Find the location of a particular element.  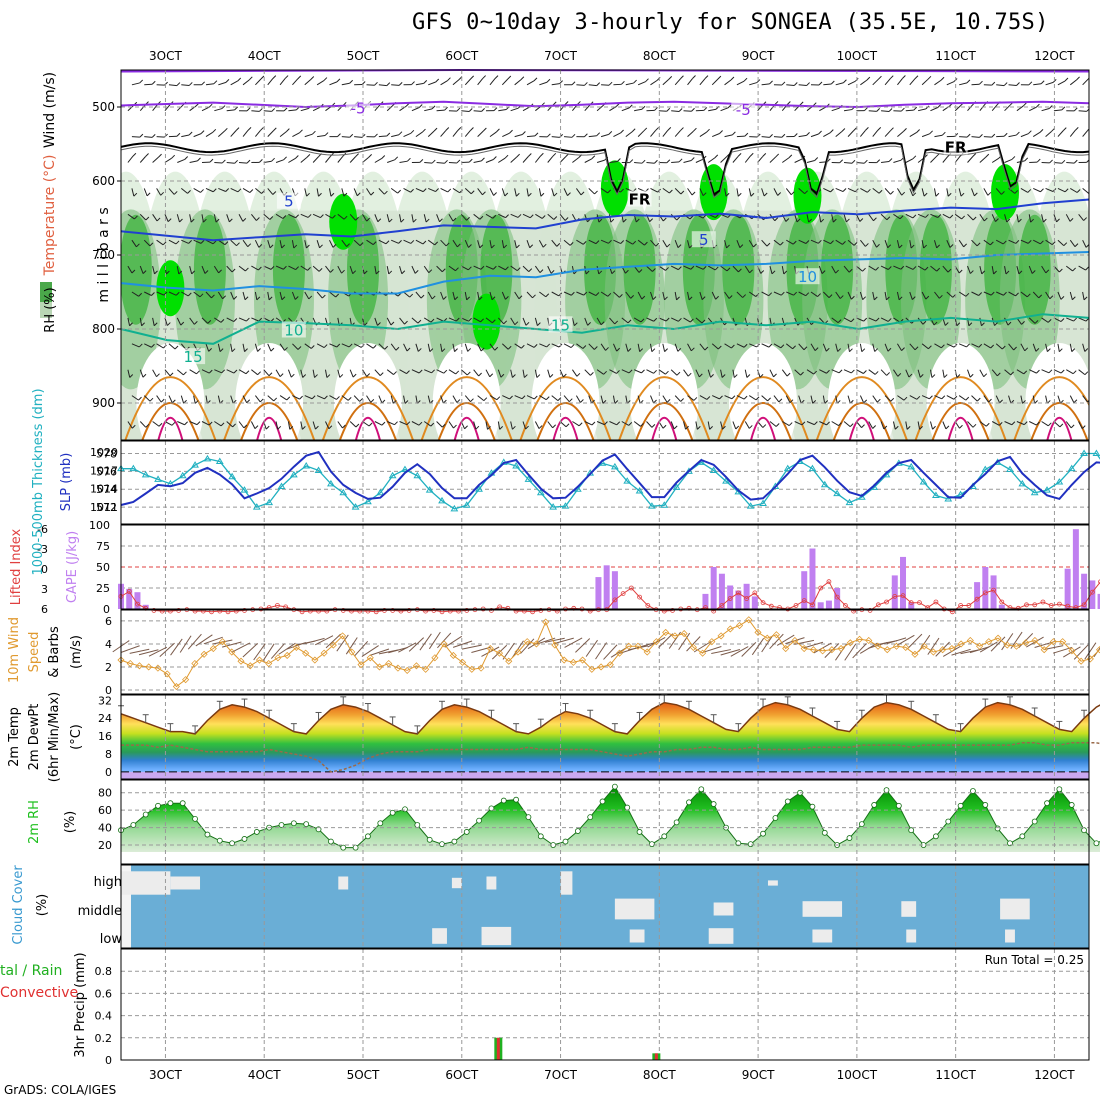

rh-plume-dark is located at coordinates (1034, 269).